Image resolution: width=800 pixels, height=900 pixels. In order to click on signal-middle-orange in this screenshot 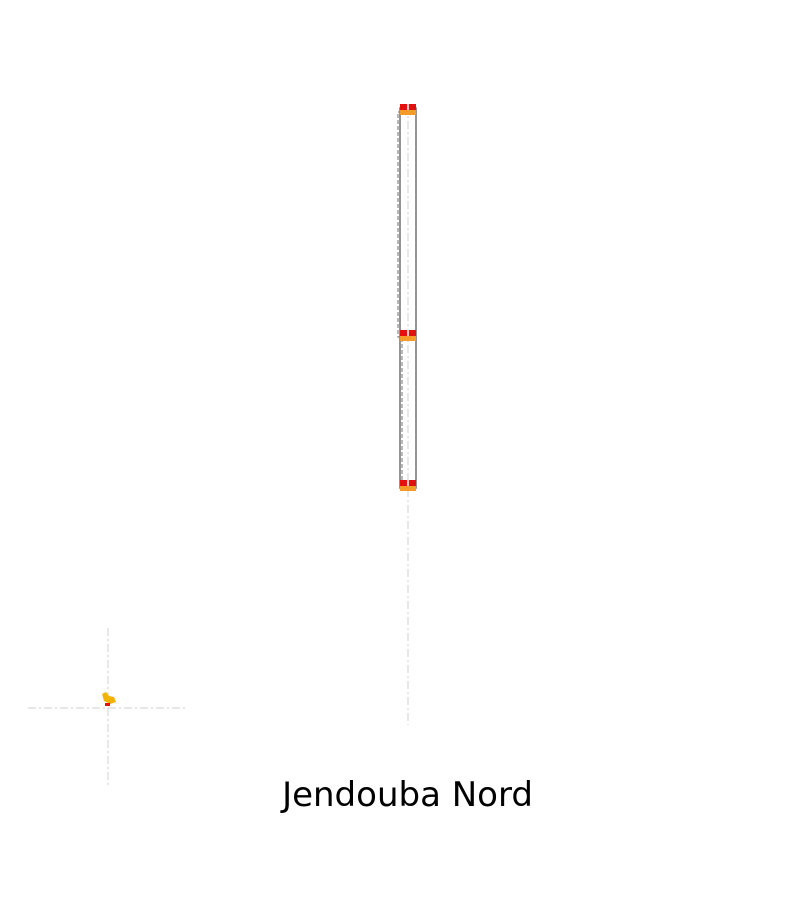, I will do `click(408, 338)`.